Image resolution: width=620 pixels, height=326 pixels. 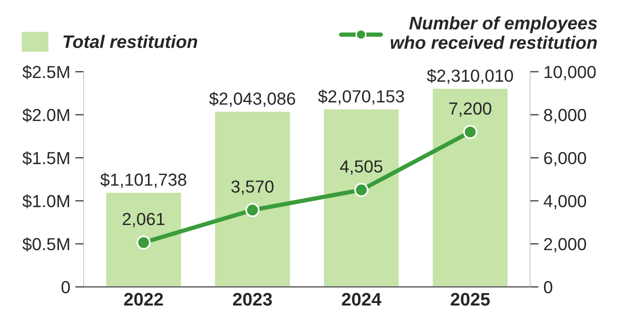 What do you see at coordinates (46, 115) in the screenshot?
I see `y-tick-label: $2.0M` at bounding box center [46, 115].